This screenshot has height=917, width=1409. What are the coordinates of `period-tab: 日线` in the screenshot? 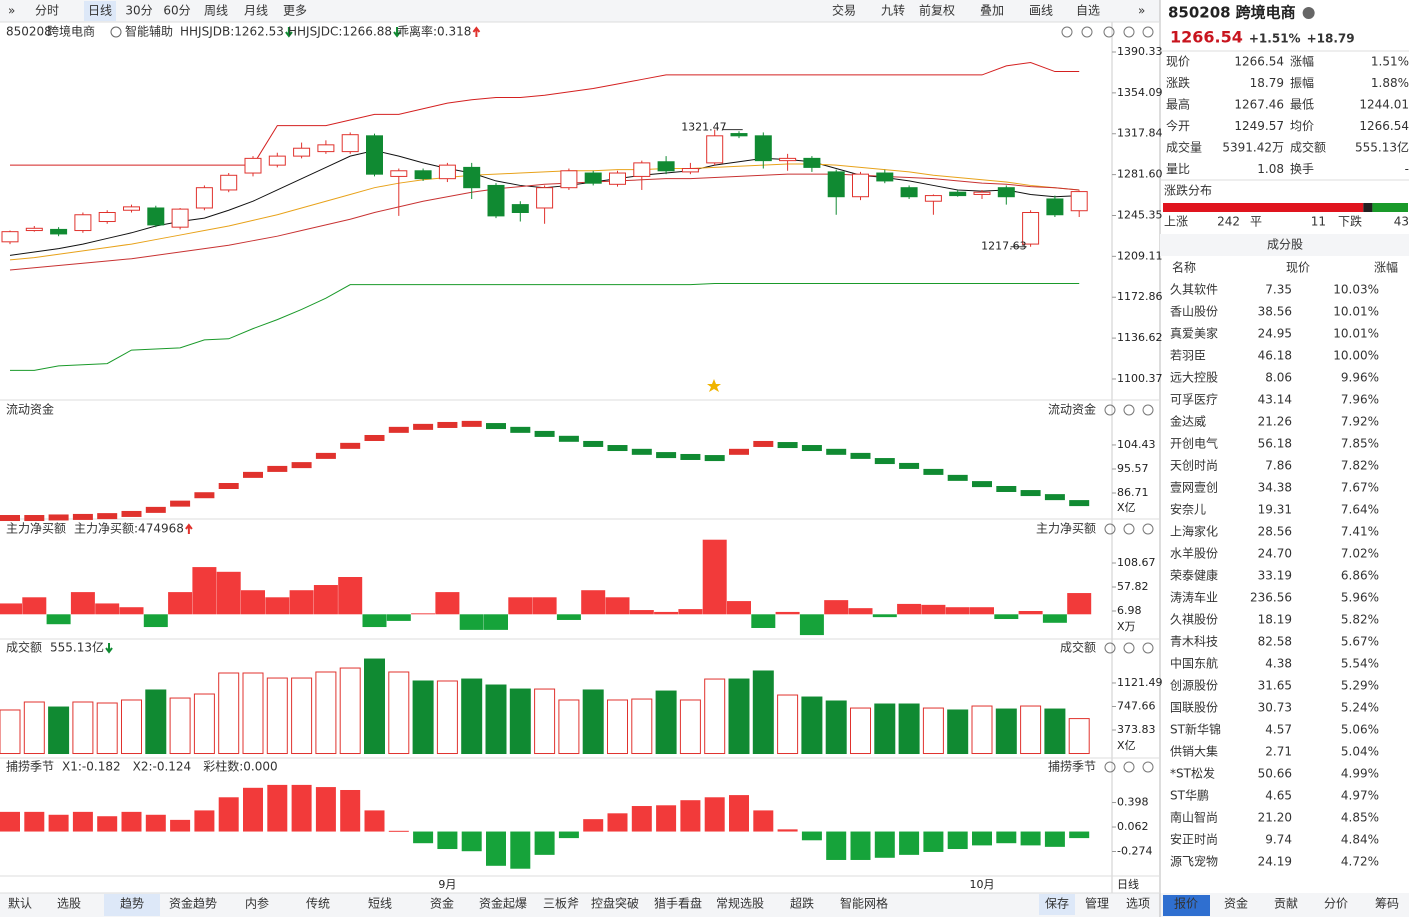 It's located at (100, 11).